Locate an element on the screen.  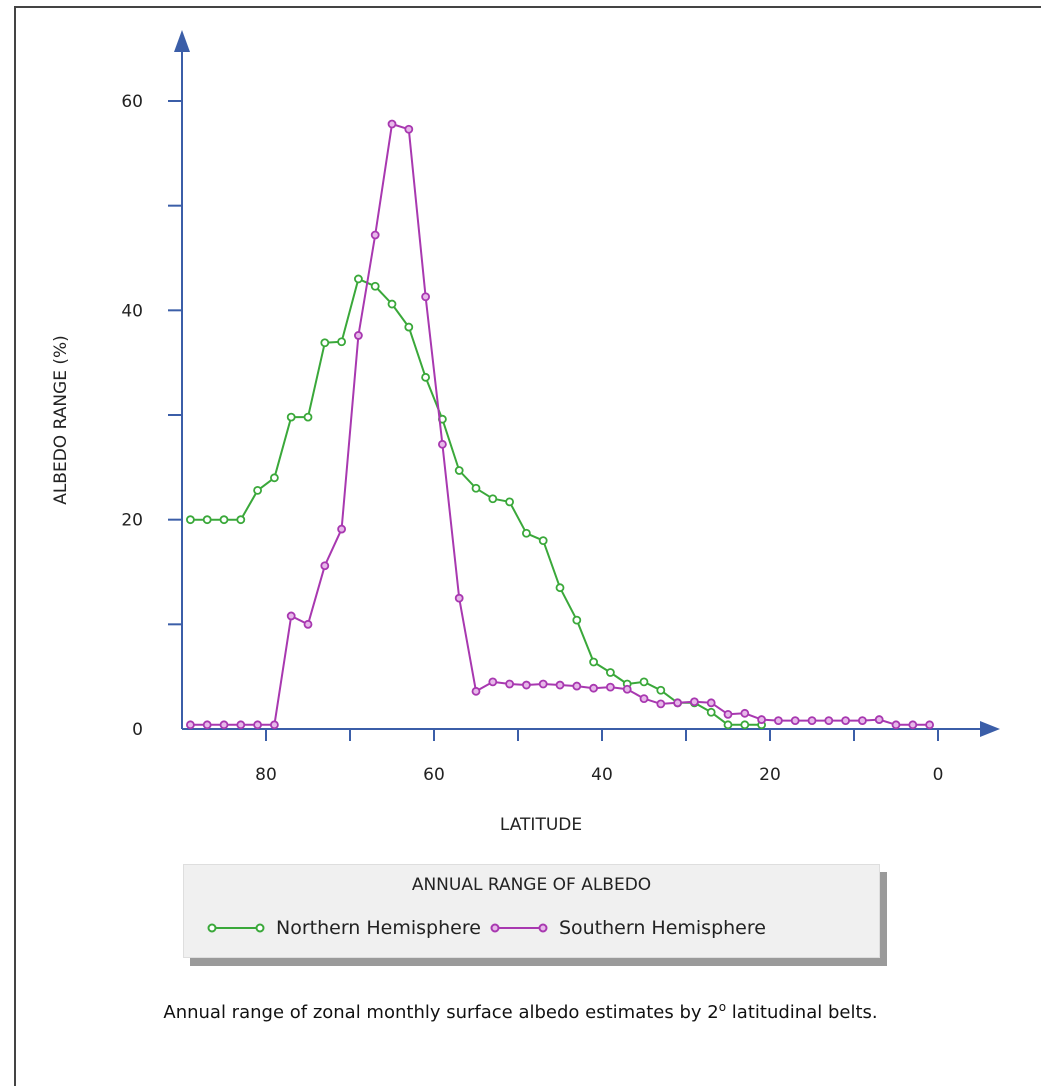
x-tick-label-60: 60 is located at coordinates (434, 775).